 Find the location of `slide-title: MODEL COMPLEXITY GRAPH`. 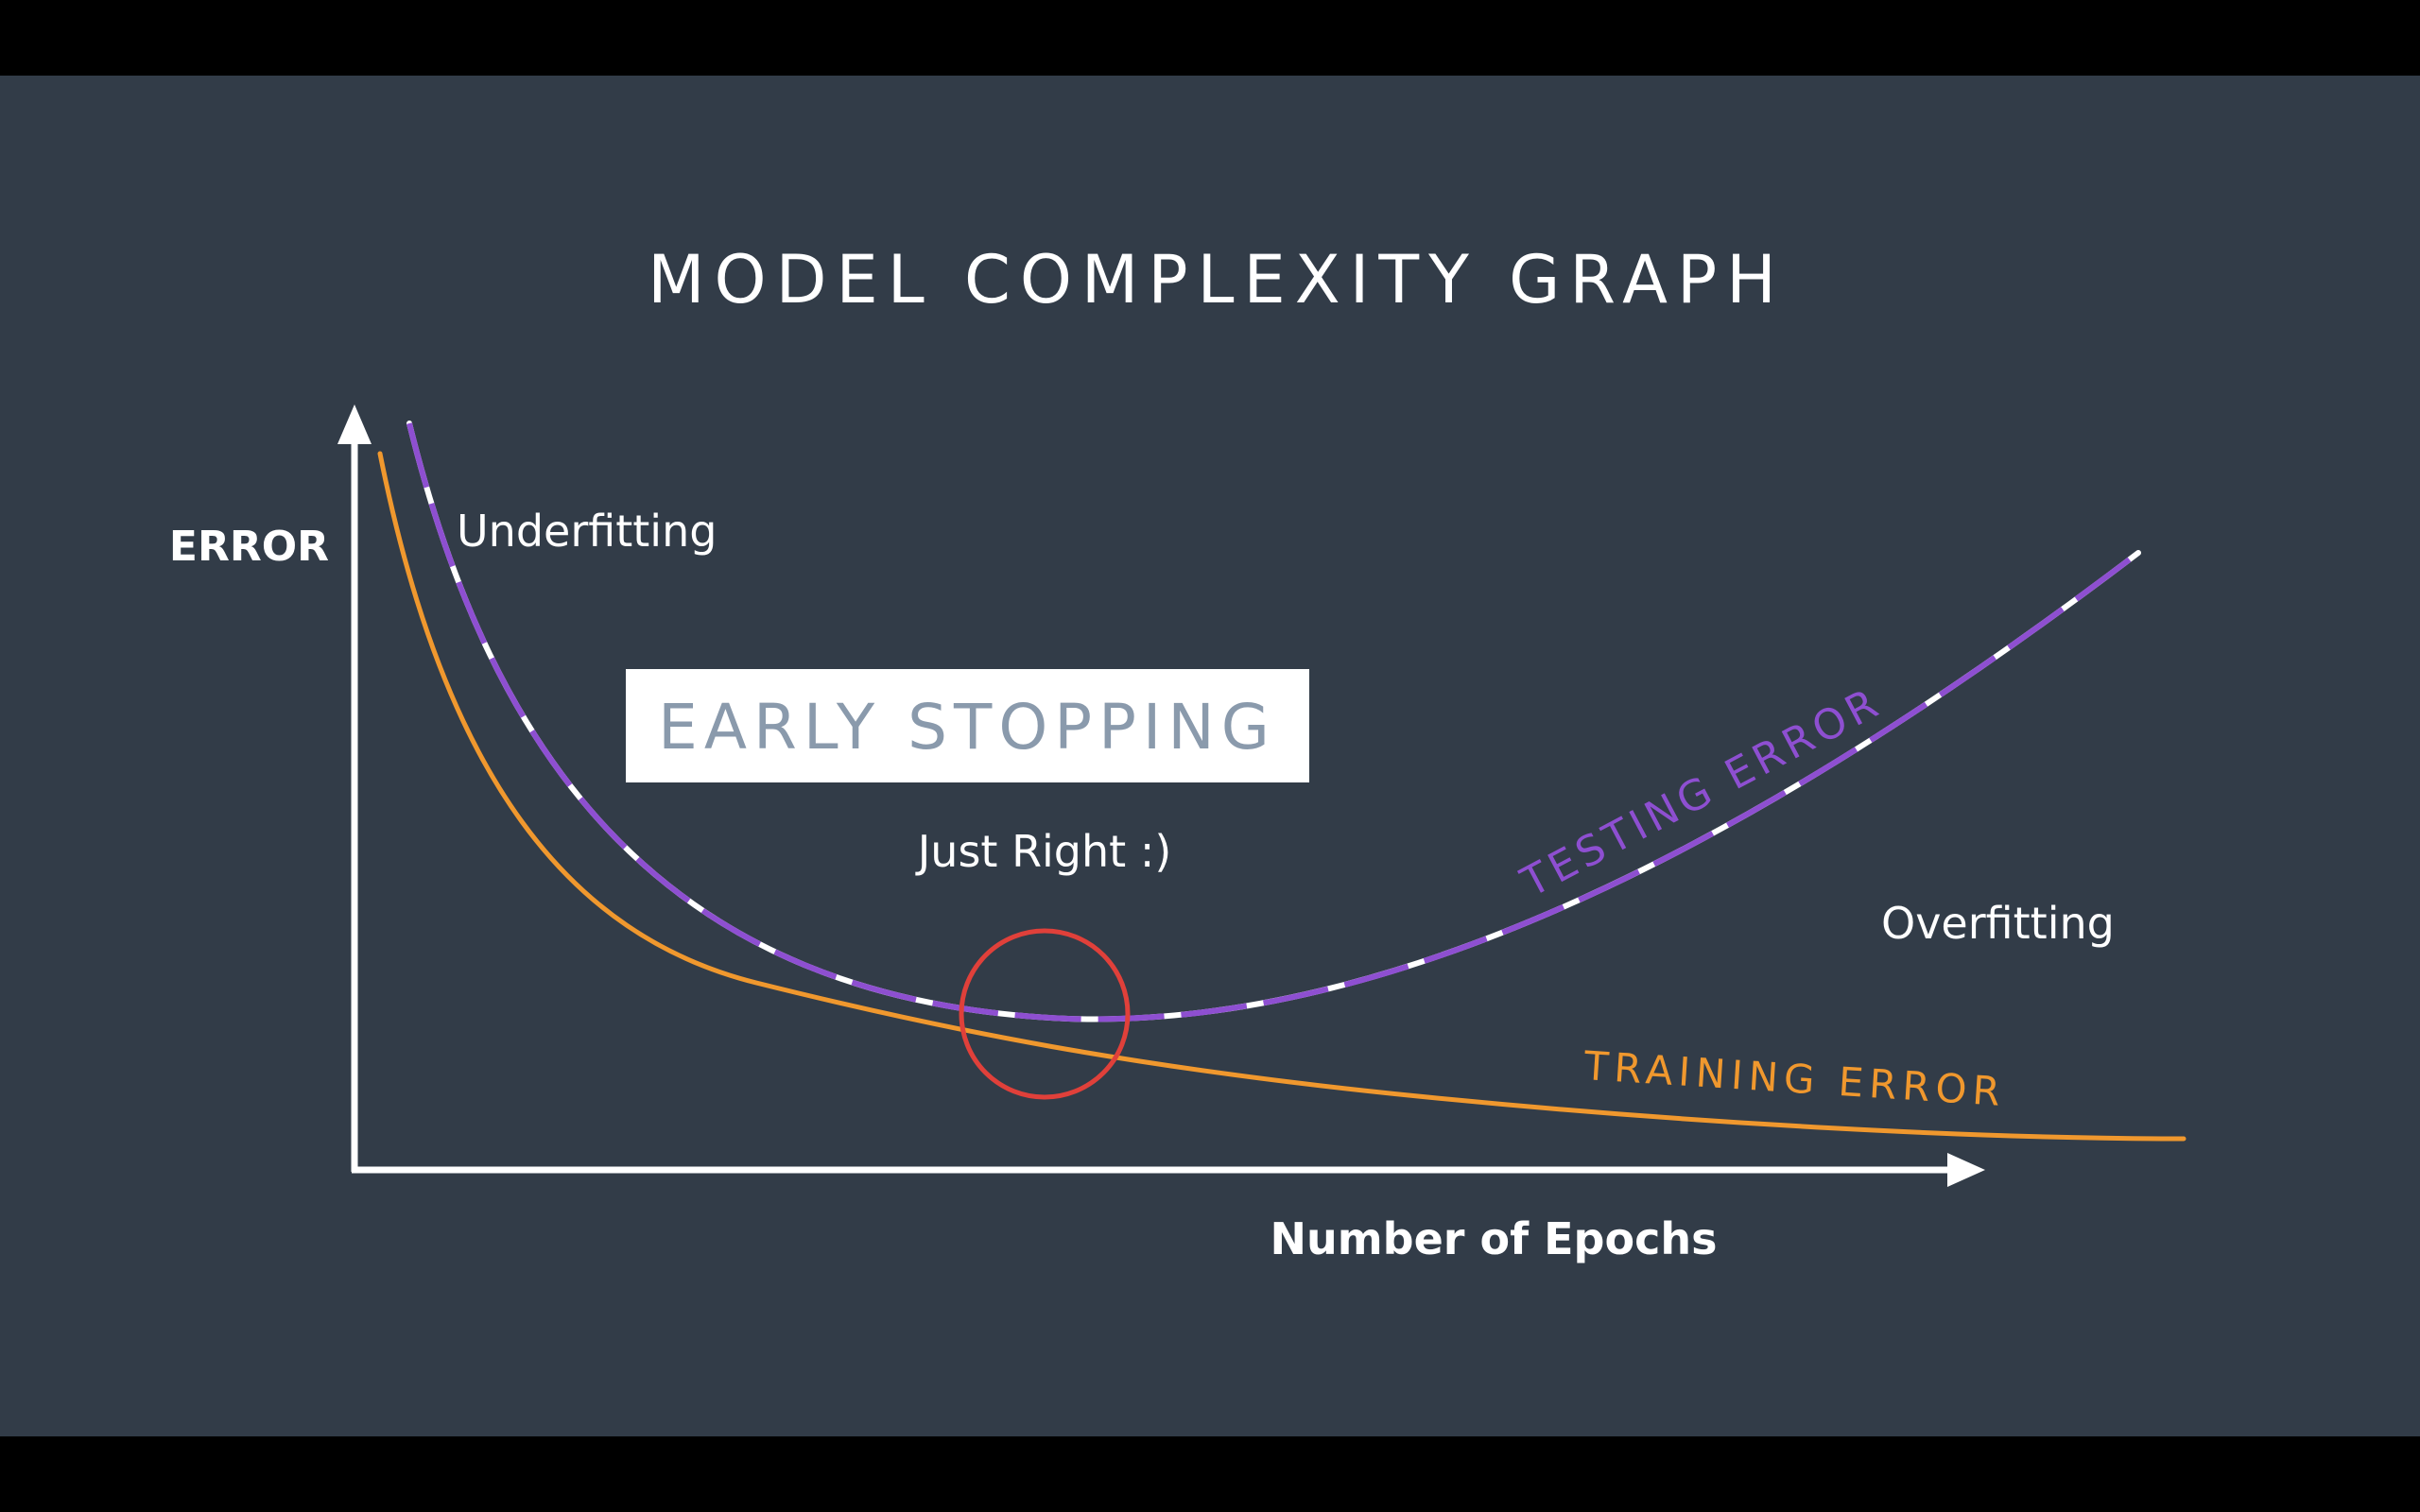

slide-title: MODEL COMPLEXITY GRAPH is located at coordinates (1217, 279).